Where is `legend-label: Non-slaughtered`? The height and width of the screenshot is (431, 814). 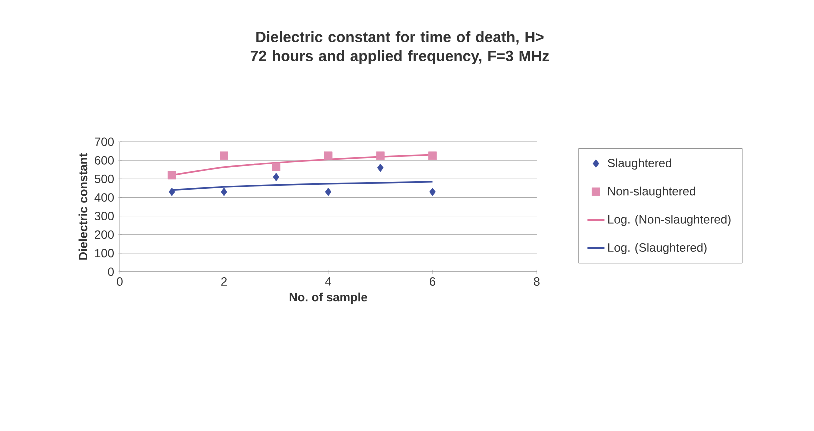 legend-label: Non-slaughtered is located at coordinates (652, 192).